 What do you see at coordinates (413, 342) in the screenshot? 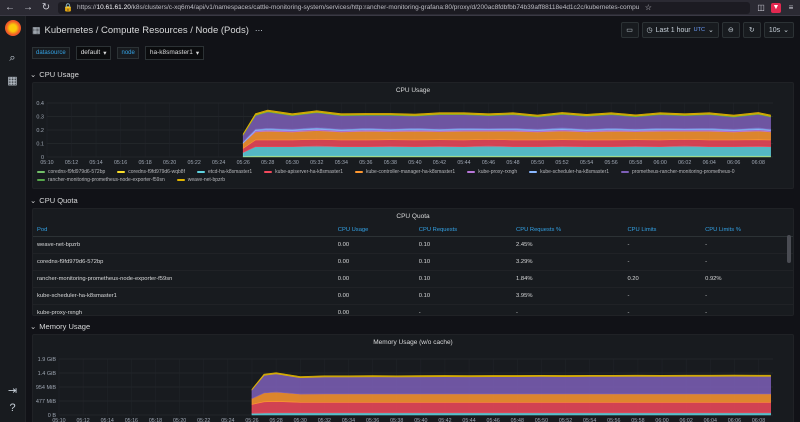
I see `panel-title: Memory Usage (w/o cache)` at bounding box center [413, 342].